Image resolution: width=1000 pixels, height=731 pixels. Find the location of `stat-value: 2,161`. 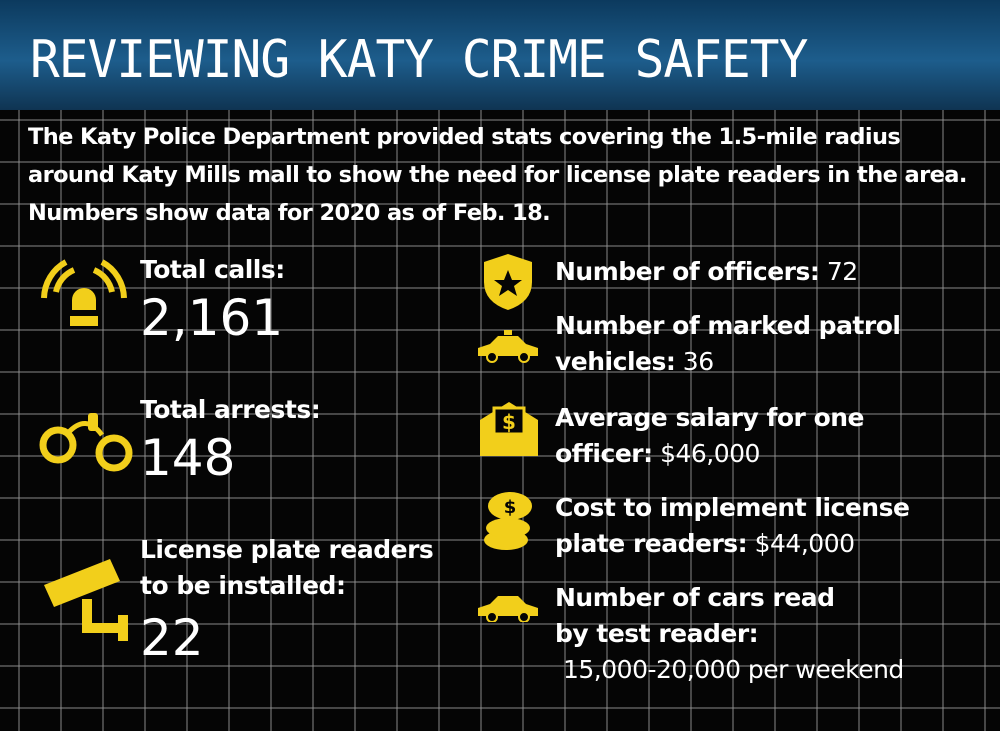

stat-value: 2,161 is located at coordinates (212, 318).